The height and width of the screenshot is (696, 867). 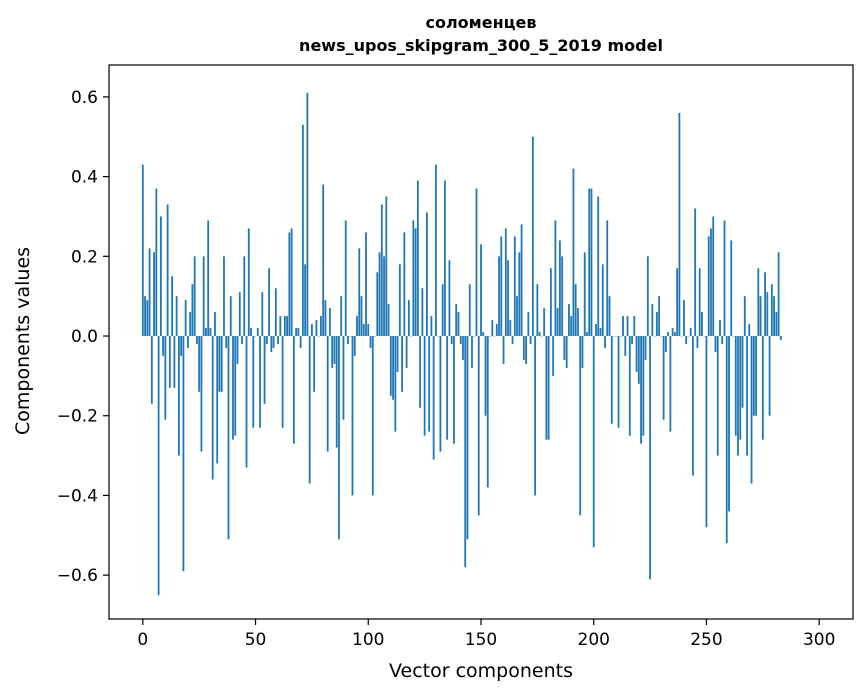 I want to click on x-tick-label: 100, so click(x=368, y=640).